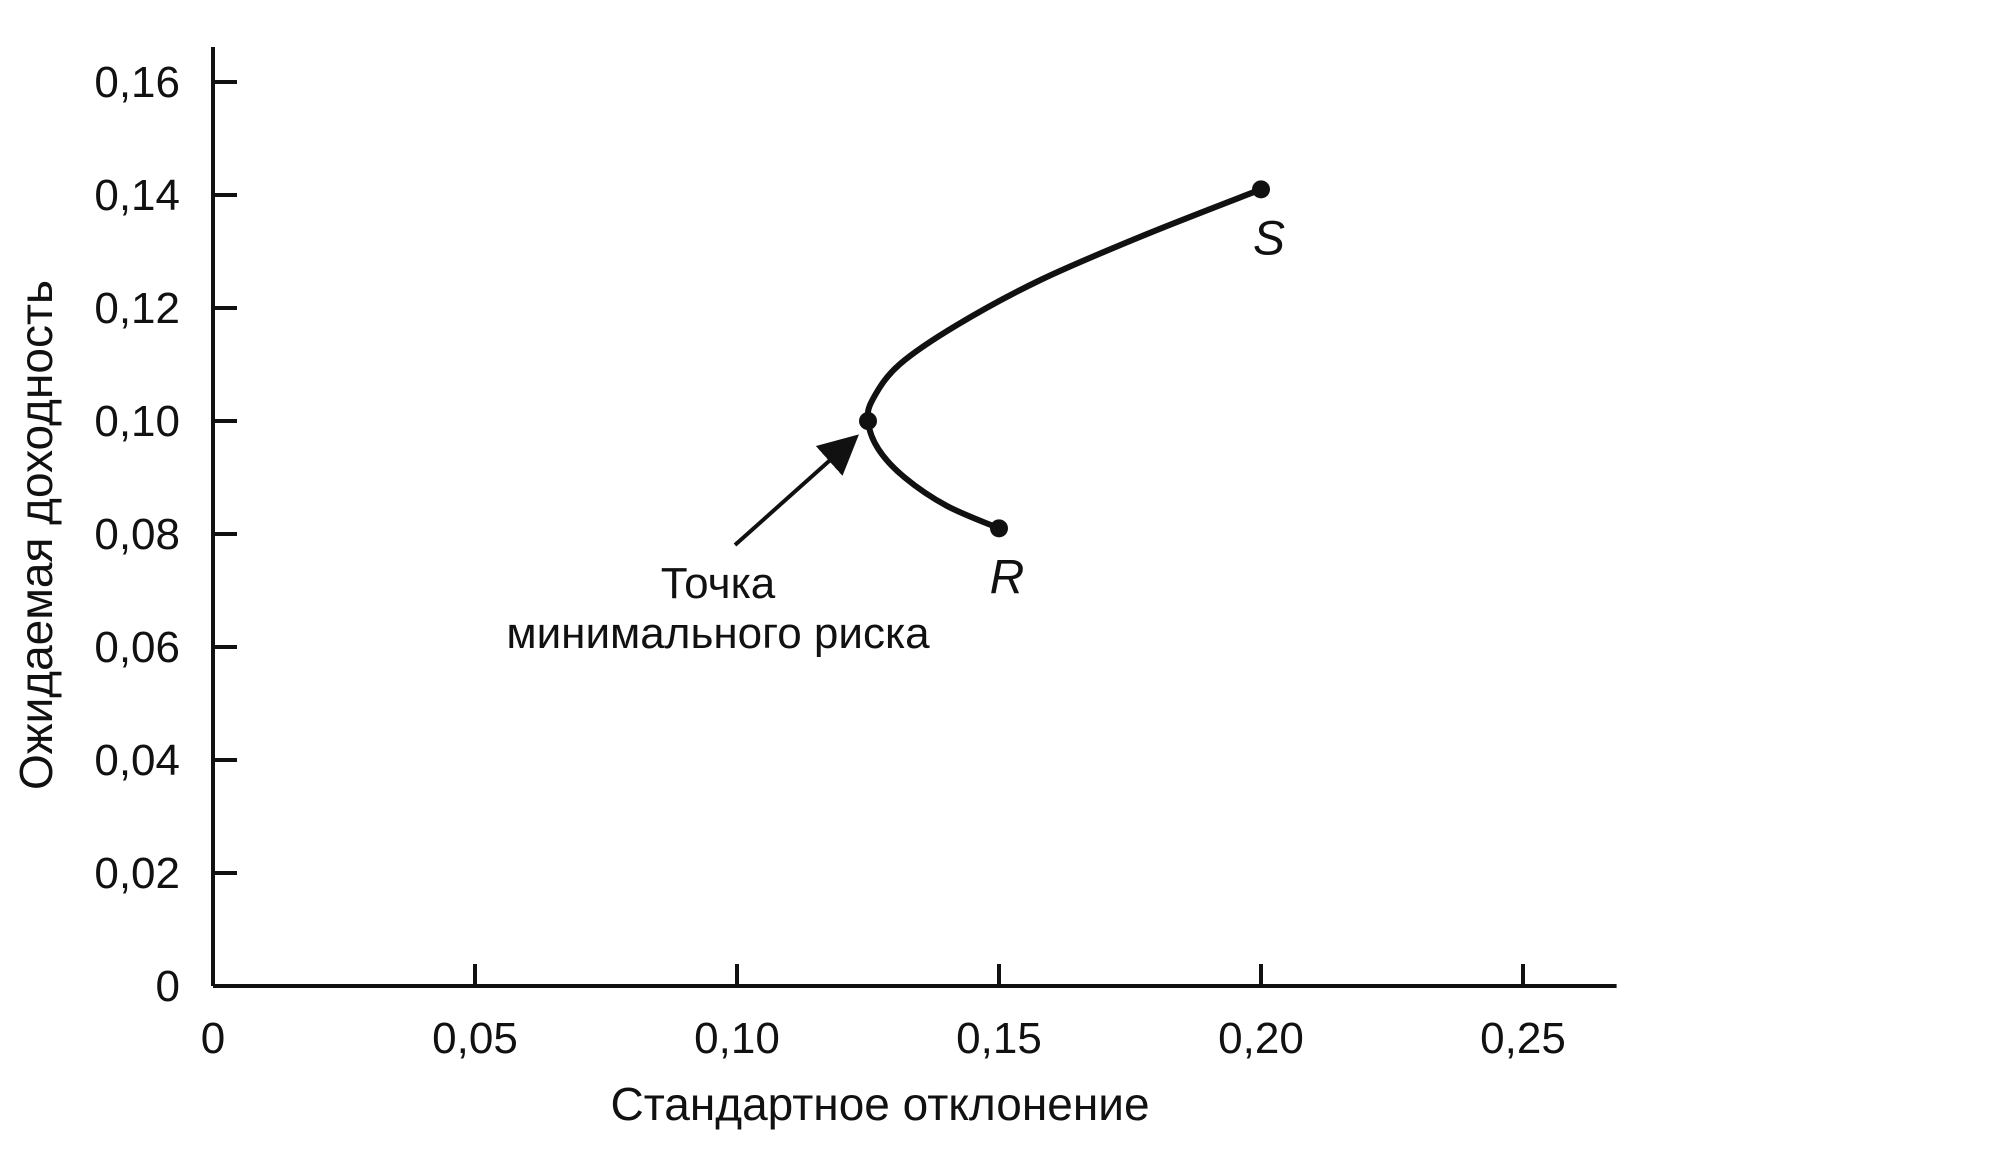 This screenshot has width=1990, height=1160. Describe the element at coordinates (475, 1038) in the screenshot. I see `x-tick-label: 0,05` at that location.